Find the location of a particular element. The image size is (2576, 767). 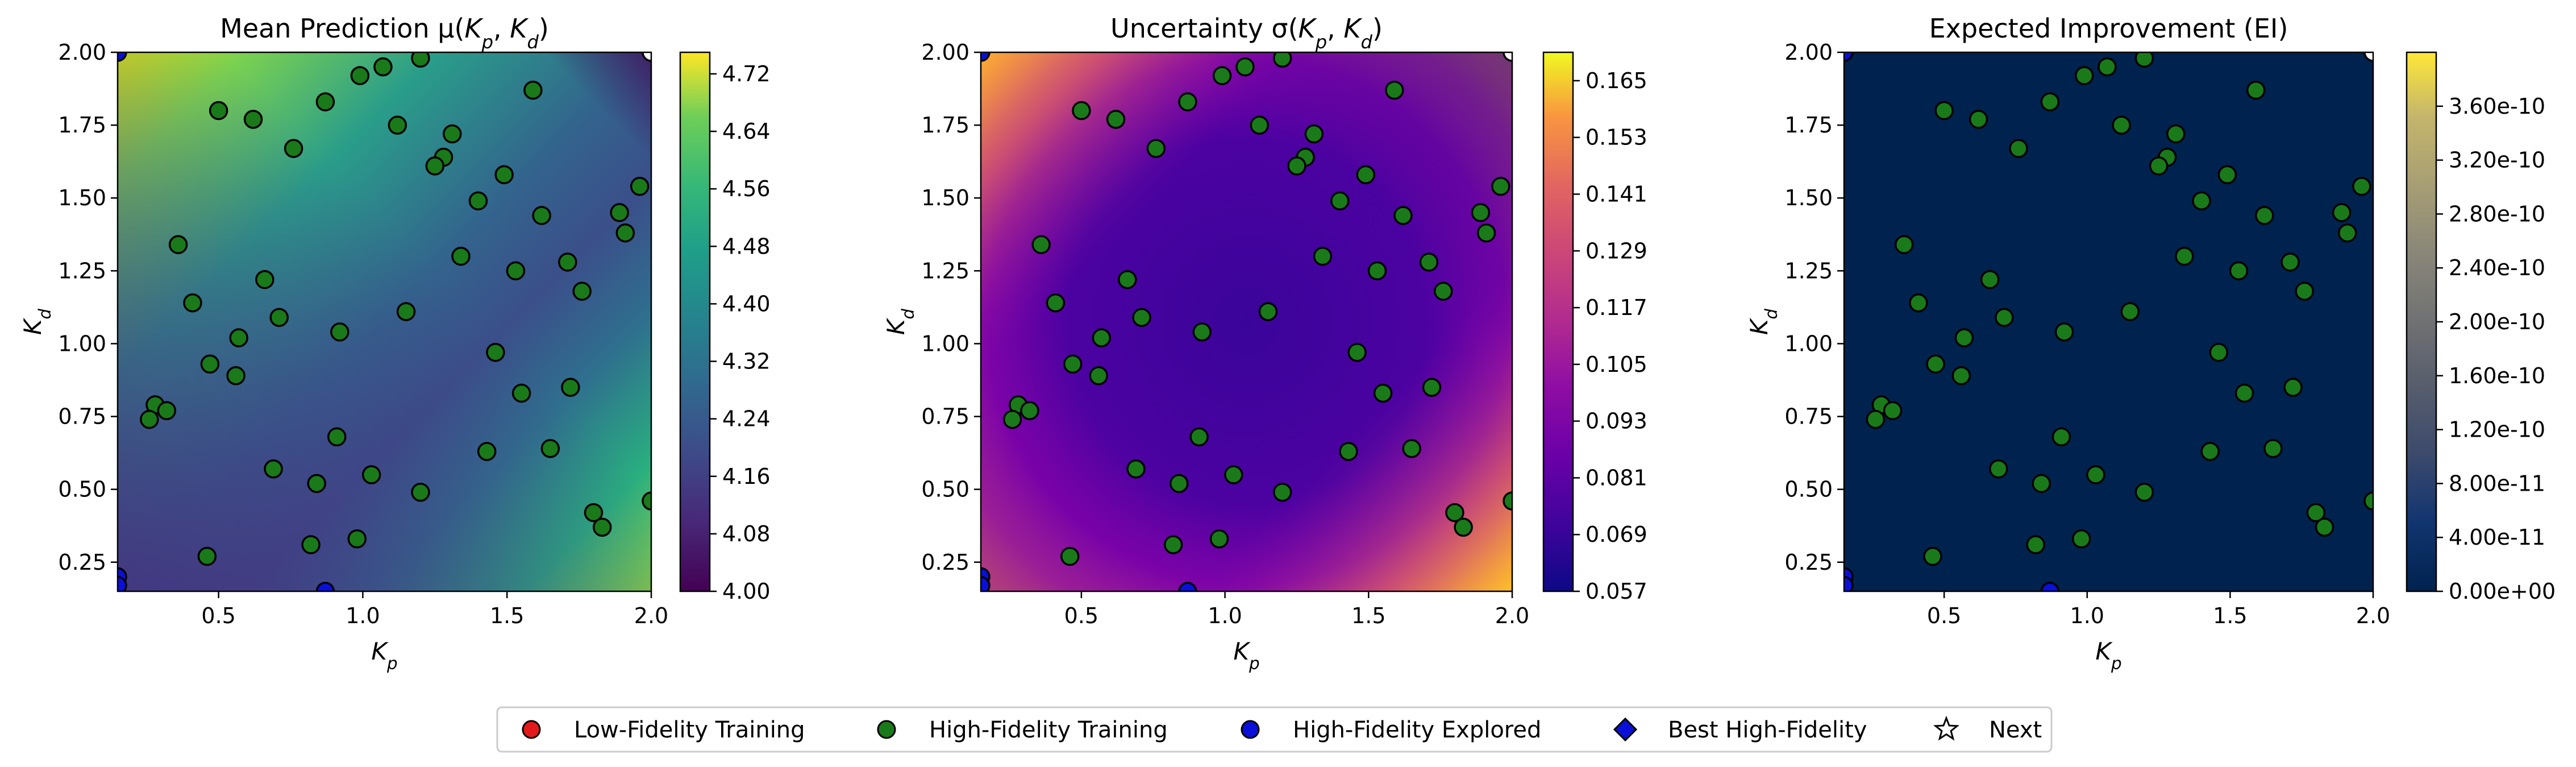

legend-label: High-Fidelity Training is located at coordinates (1048, 730).